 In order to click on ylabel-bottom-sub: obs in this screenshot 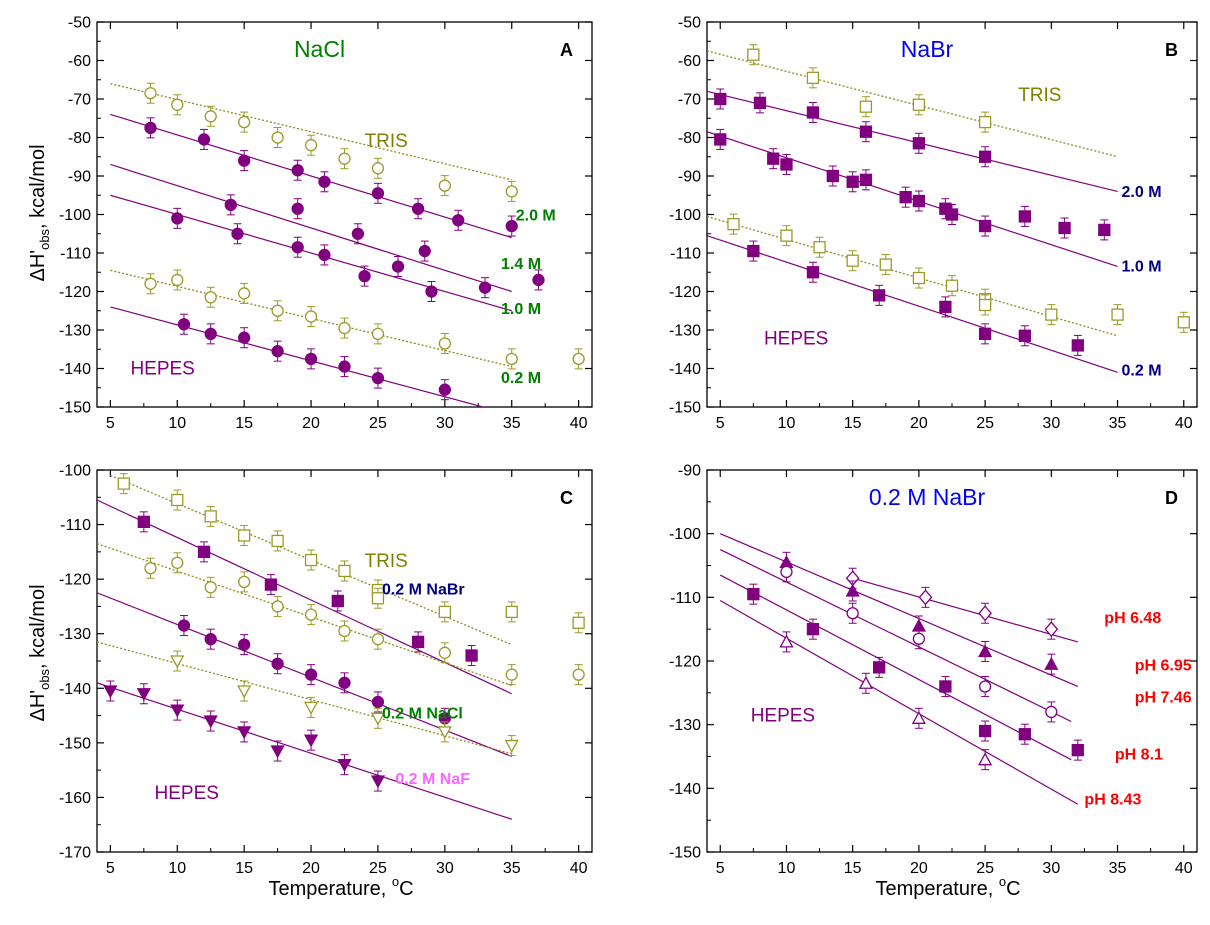, I will do `click(44, 678)`.